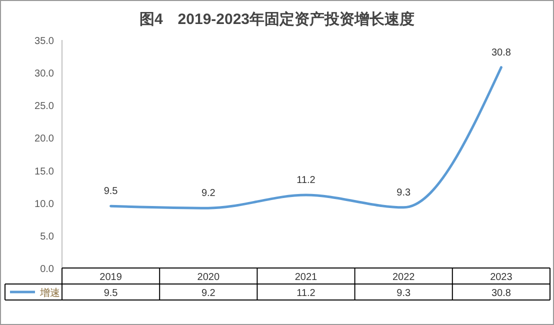 Image resolution: width=554 pixels, height=325 pixels. Describe the element at coordinates (403, 293) in the screenshot. I see `data-label: 9.3` at that location.